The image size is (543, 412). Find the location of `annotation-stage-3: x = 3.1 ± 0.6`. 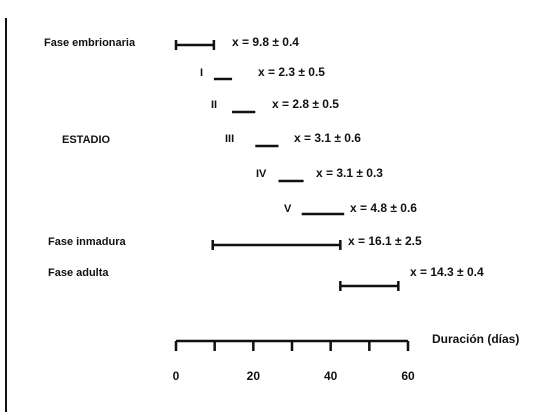

annotation-stage-3: x = 3.1 ± 0.6 is located at coordinates (327, 138).